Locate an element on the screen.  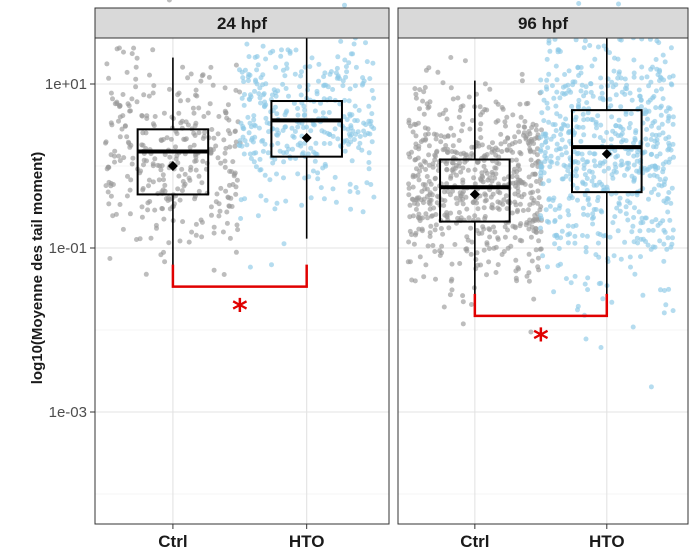
box-hto is located at coordinates (306, 134).